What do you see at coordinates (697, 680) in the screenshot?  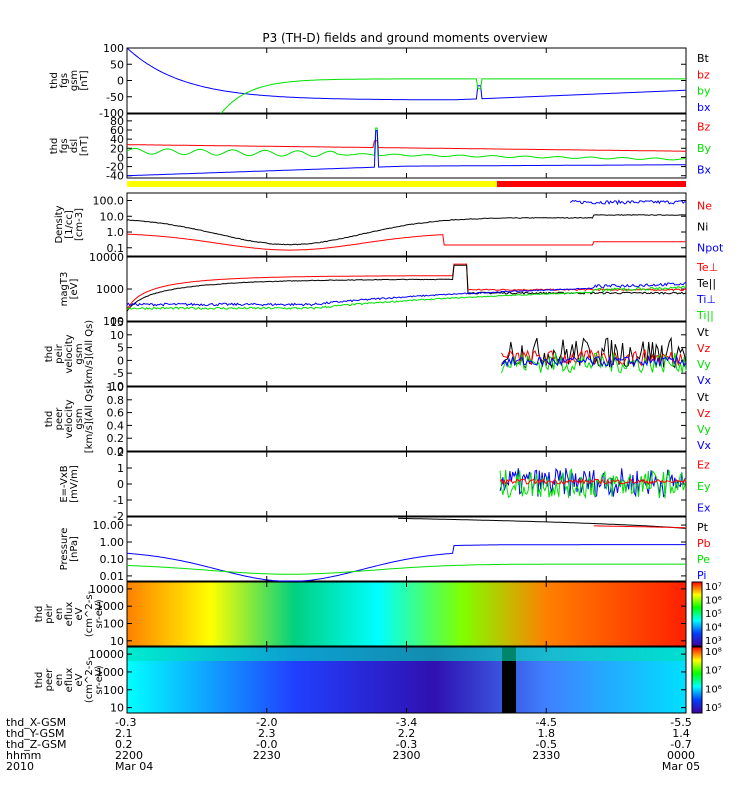 I see `colorbar-bar` at bounding box center [697, 680].